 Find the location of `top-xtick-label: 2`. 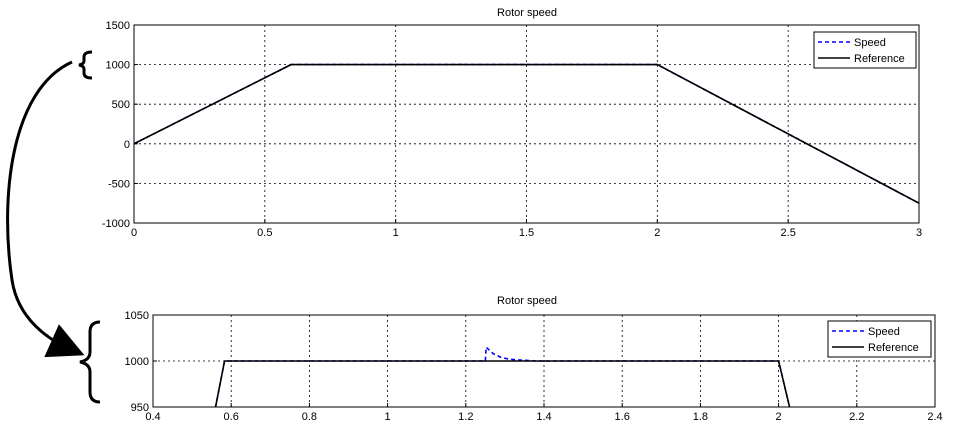

top-xtick-label: 2 is located at coordinates (657, 233).